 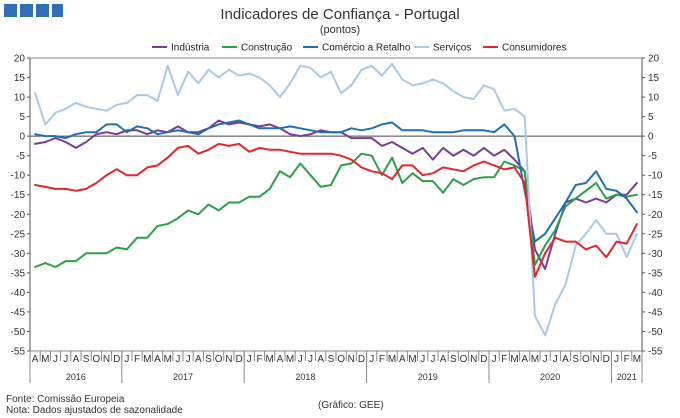 I want to click on y-tick-label: -10, so click(x=18, y=176).